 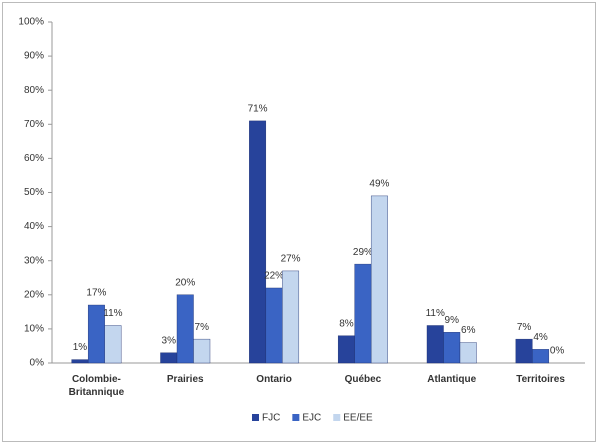 I want to click on value-label: 22%, so click(x=274, y=276).